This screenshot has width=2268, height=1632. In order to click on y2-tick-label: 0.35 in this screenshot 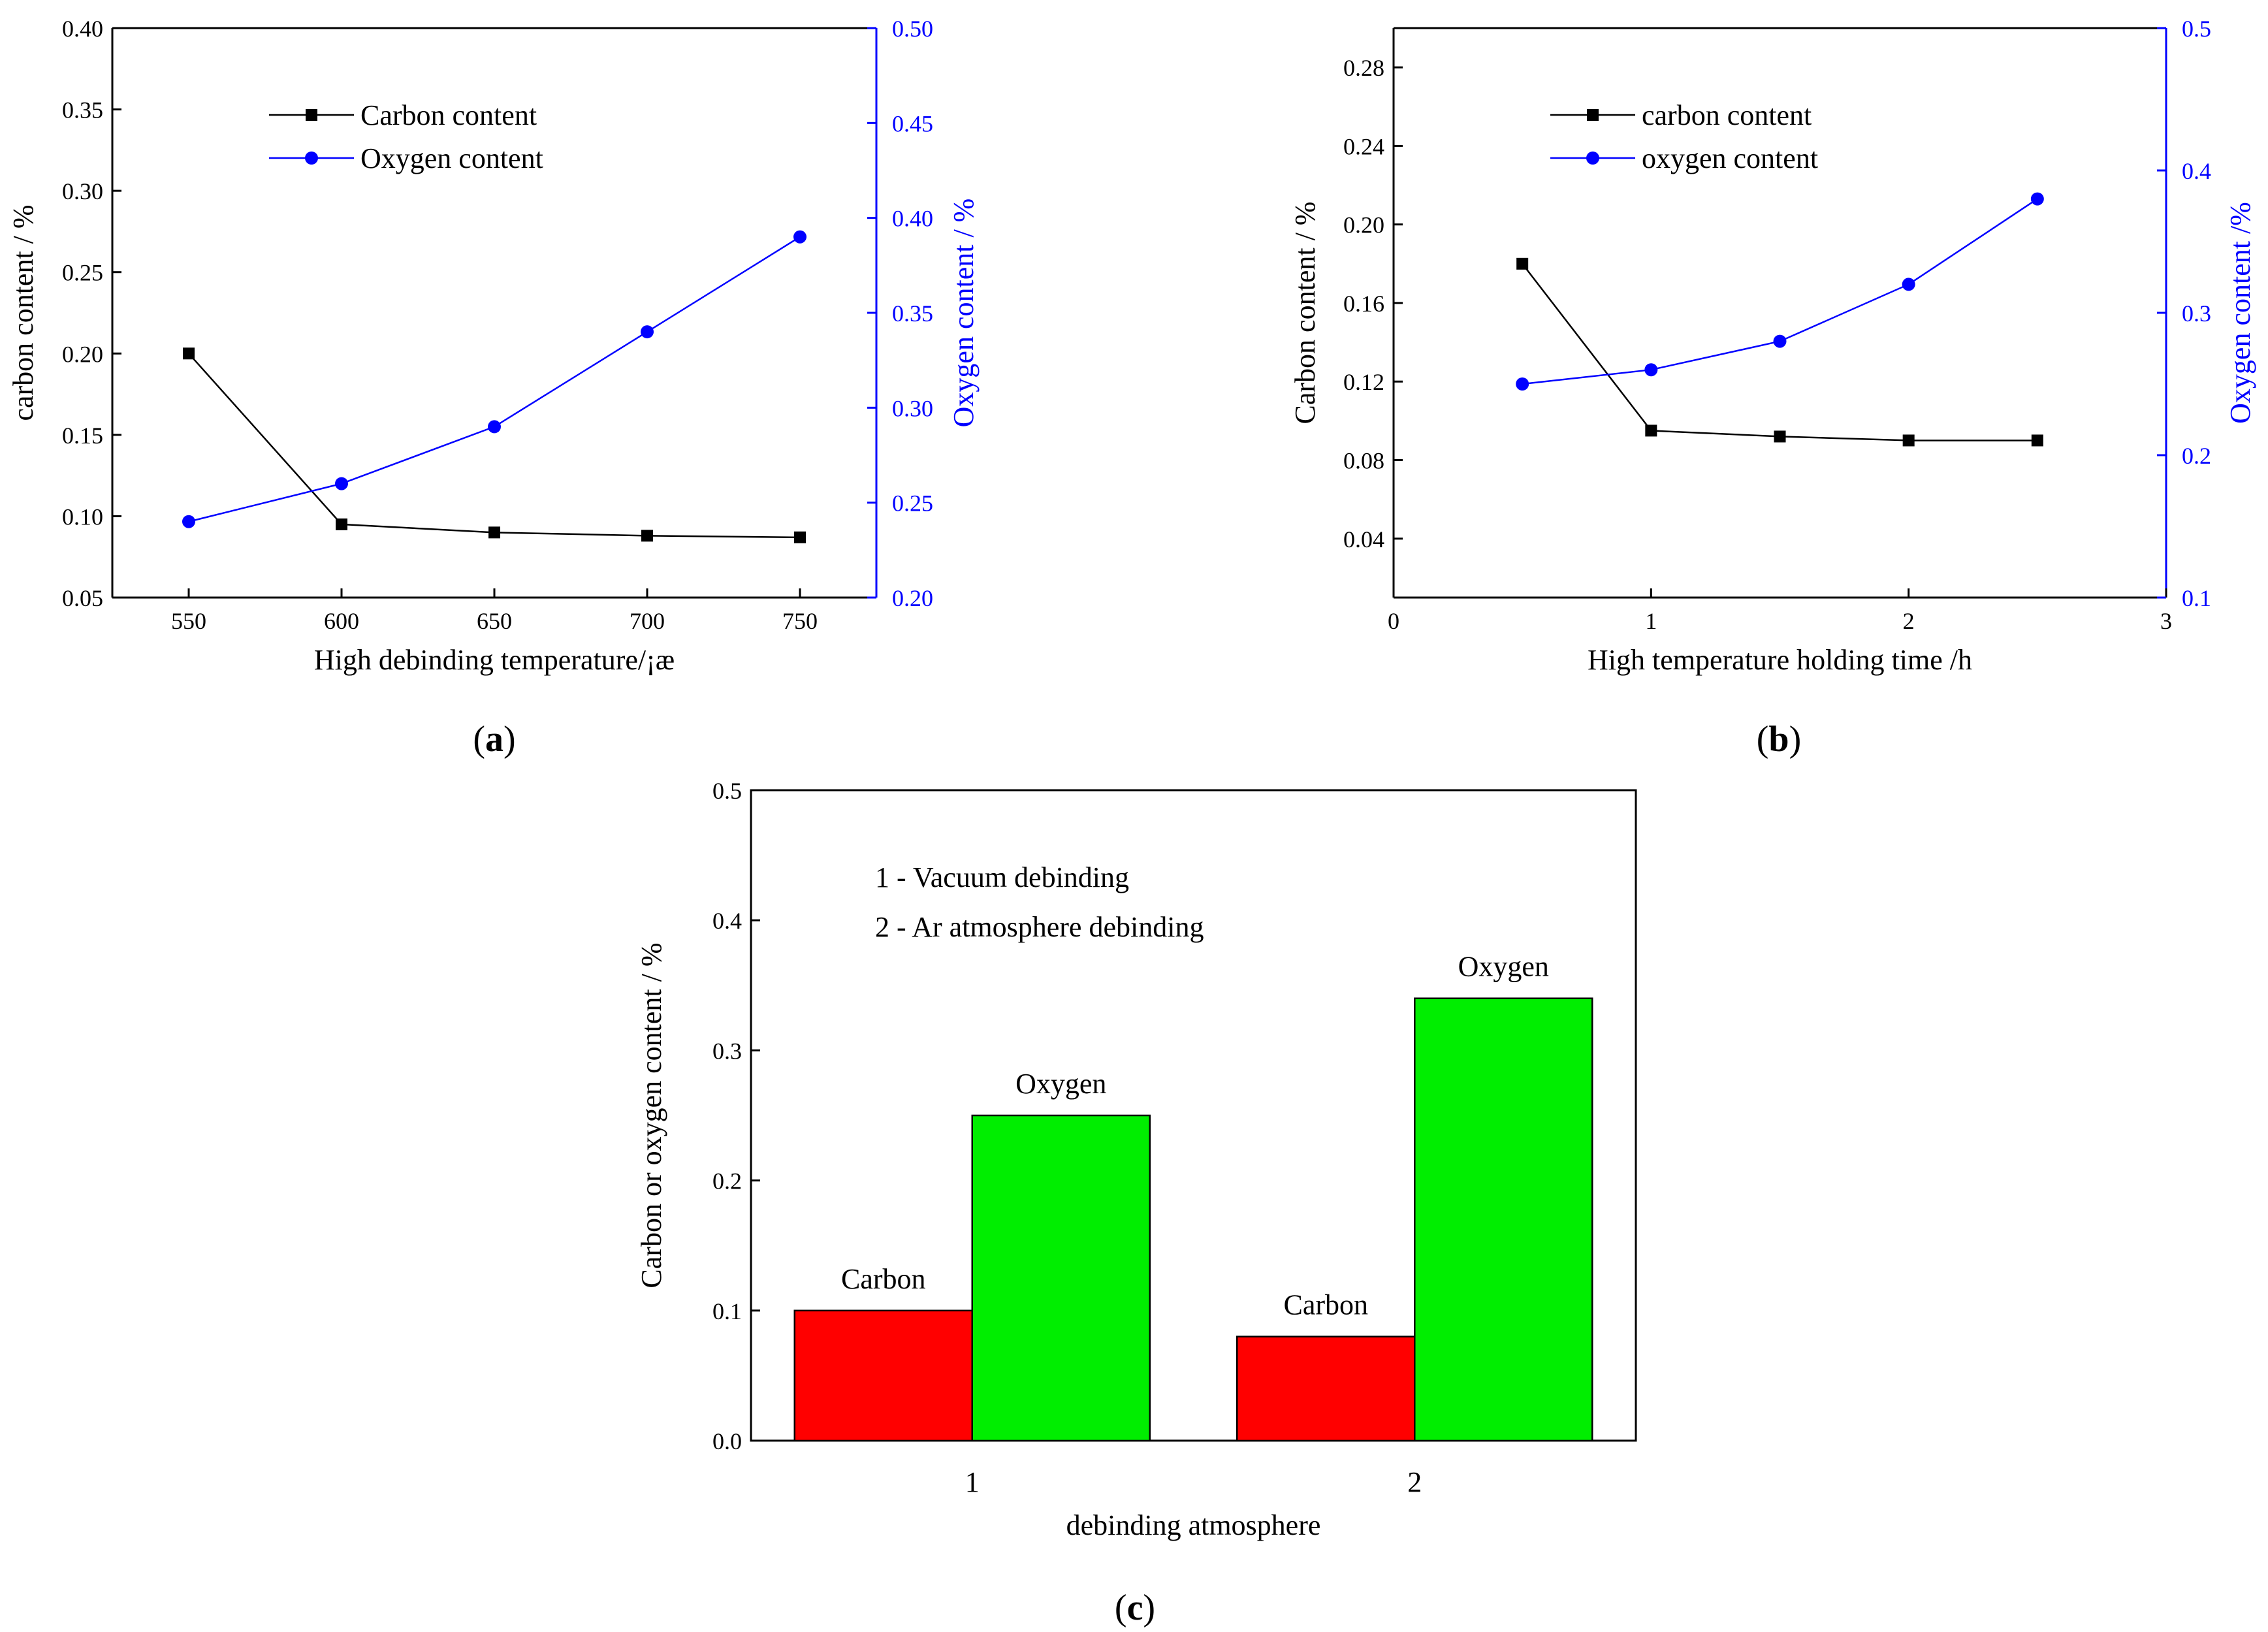, I will do `click(912, 313)`.